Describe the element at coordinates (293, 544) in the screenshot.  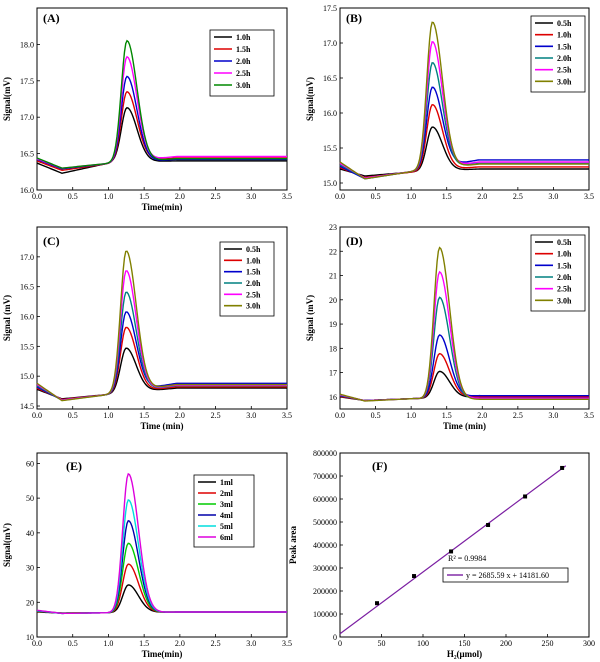
I see `y-axis-label: Peak area` at that location.